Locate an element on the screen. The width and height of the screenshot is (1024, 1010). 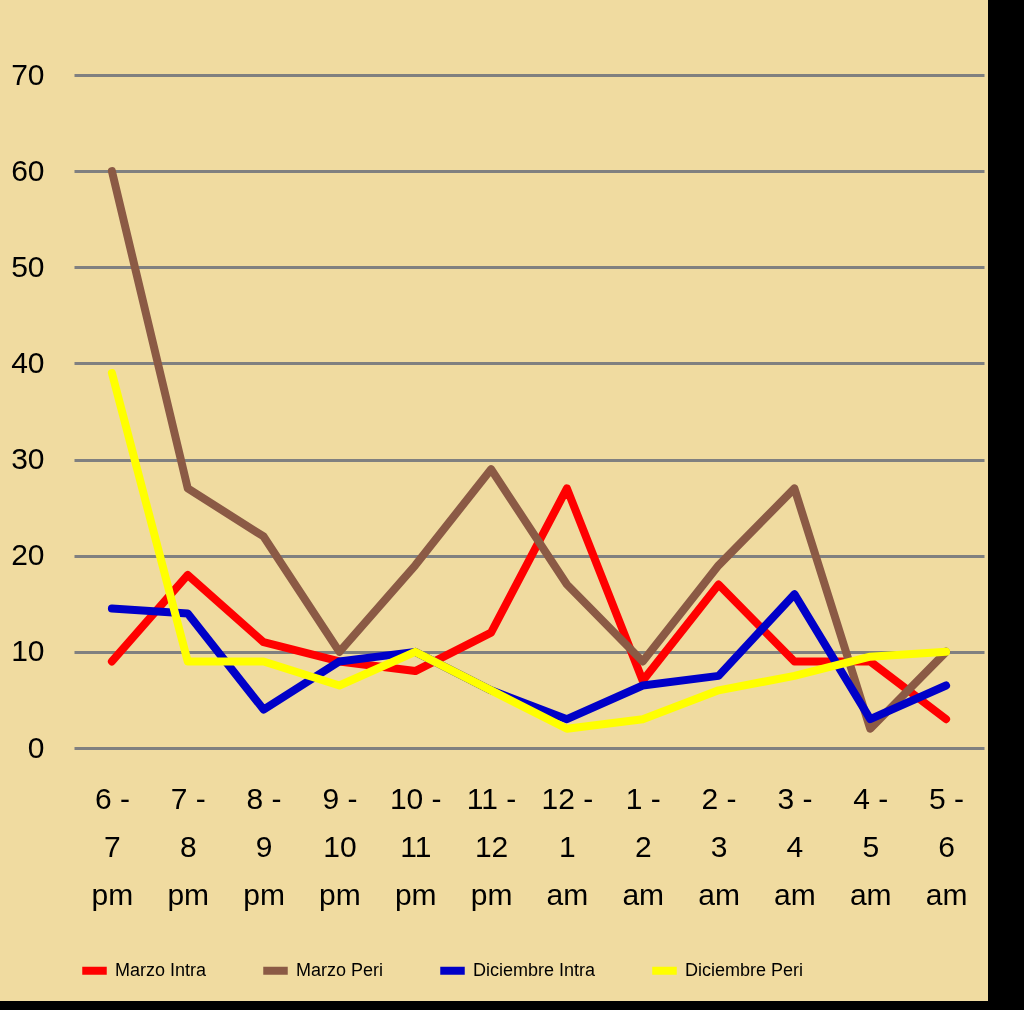
x-tick-label: 12 - 1 am is located at coordinates (567, 846).